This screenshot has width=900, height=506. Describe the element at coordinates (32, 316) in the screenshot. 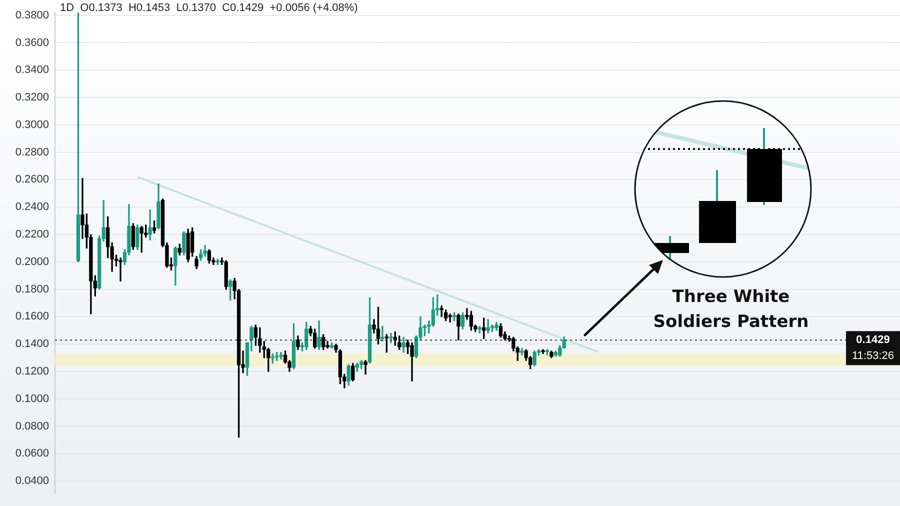

I see `y-tick-label: 0.1600` at that location.